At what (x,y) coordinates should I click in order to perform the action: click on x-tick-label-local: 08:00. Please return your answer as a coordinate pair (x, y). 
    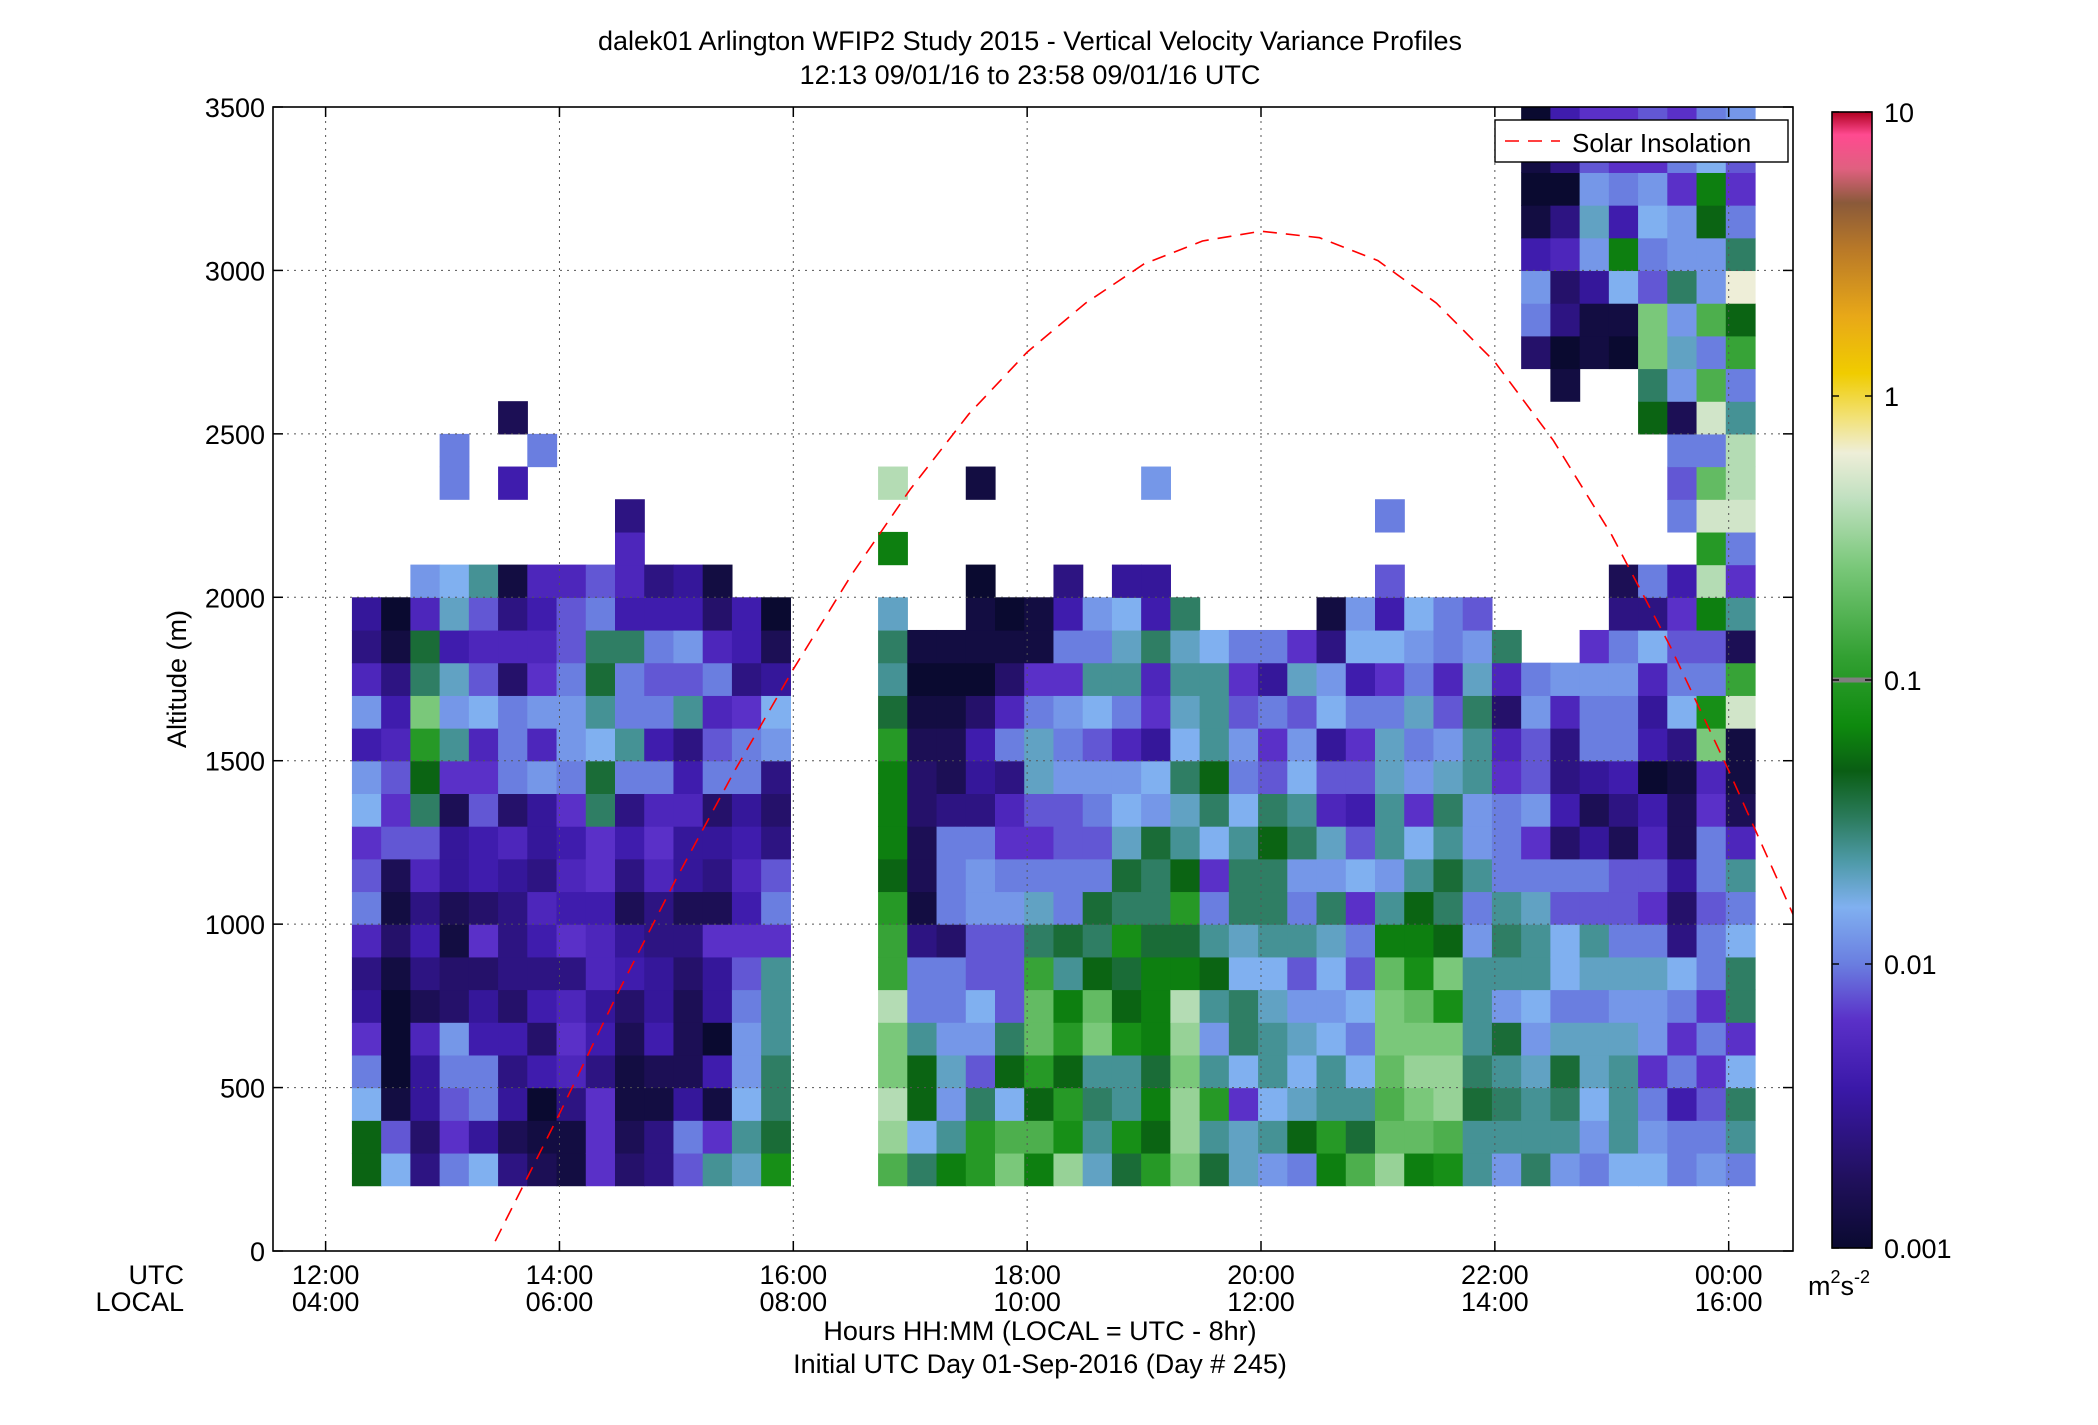
    Looking at the image, I should click on (794, 1302).